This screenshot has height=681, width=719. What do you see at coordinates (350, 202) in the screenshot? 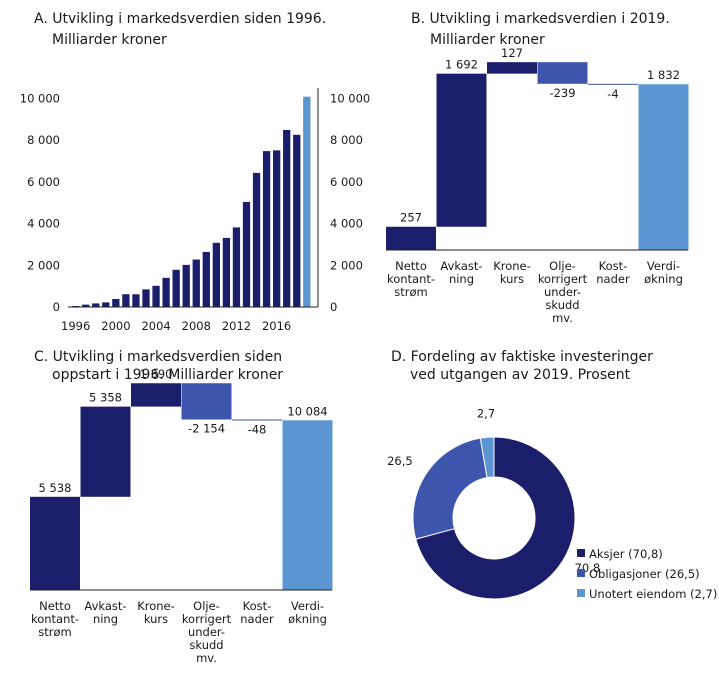
I see `panel-a-right-tick-labels: 0 2 000 4 000 6 000 8 000 10 000` at bounding box center [350, 202].